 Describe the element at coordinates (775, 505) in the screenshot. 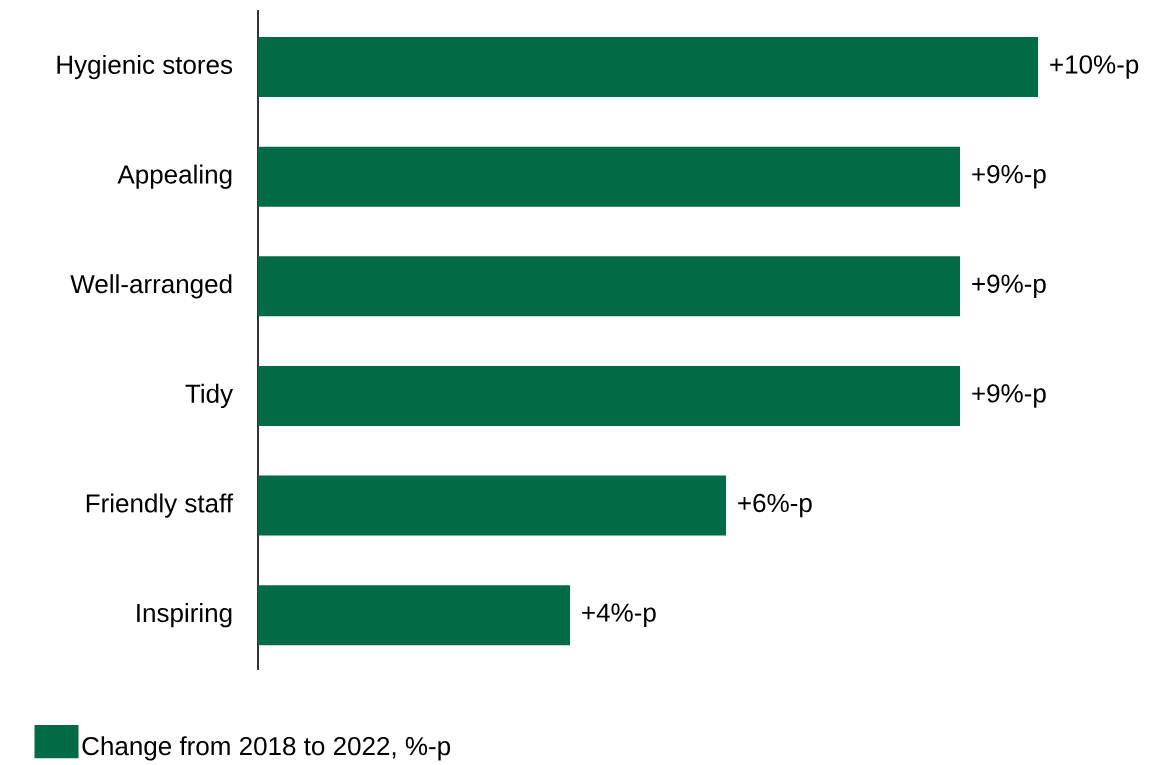

I see `data-label: +6%-p` at that location.